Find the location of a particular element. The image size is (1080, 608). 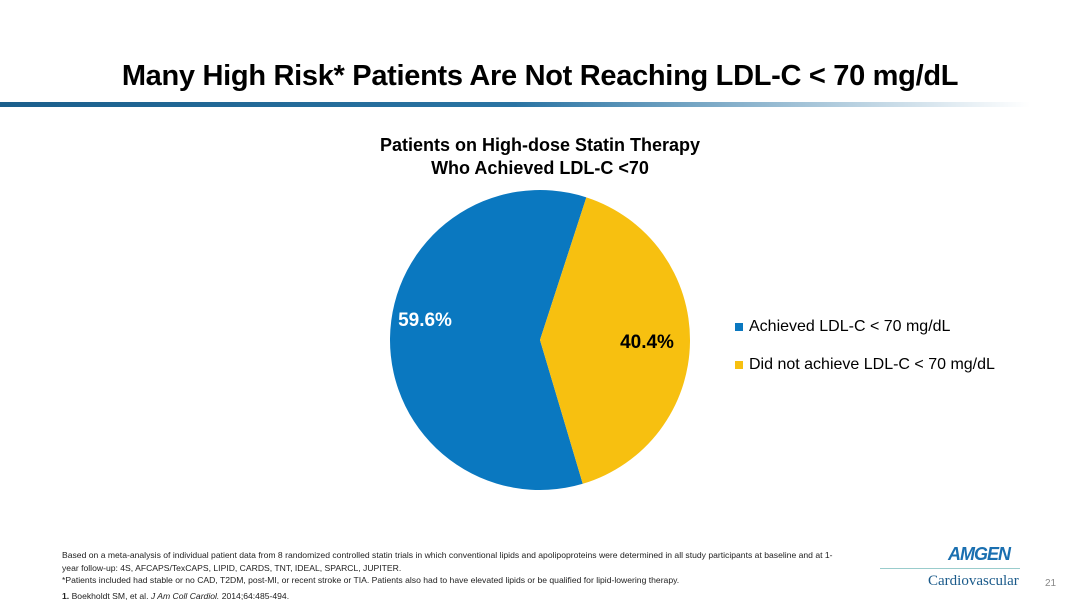

logo-divider is located at coordinates (950, 568).